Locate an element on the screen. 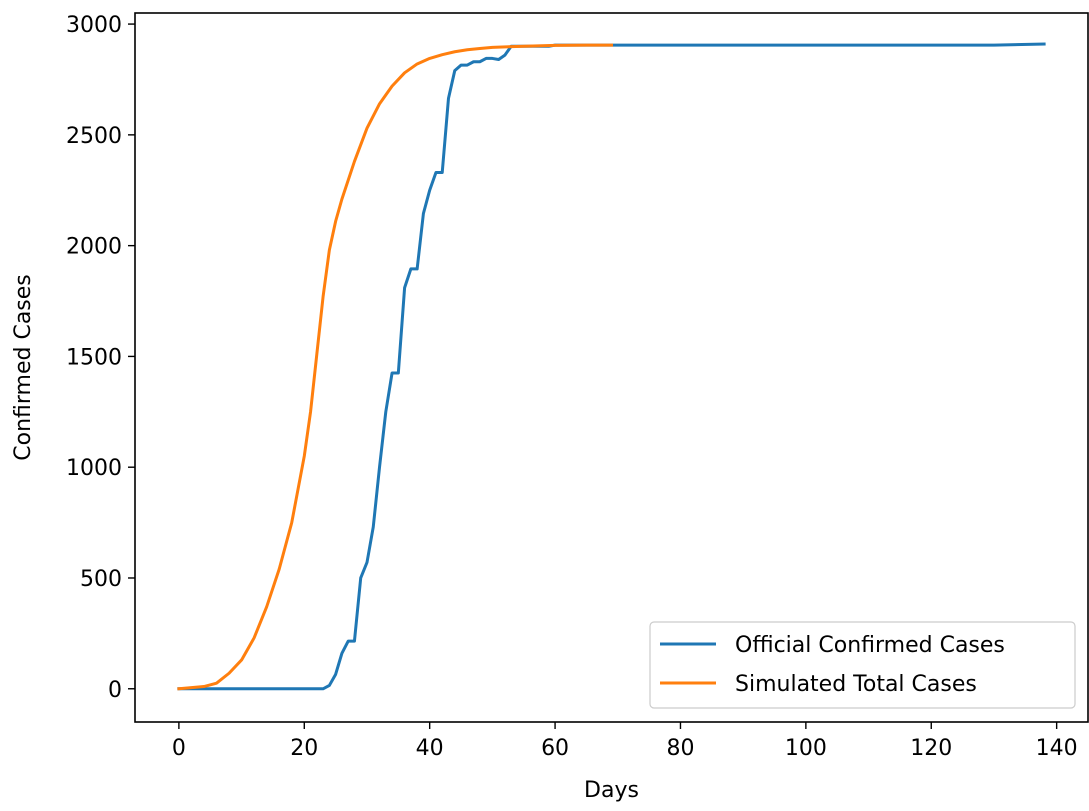  y-axis-label: Confirmed Cases is located at coordinates (23, 367).